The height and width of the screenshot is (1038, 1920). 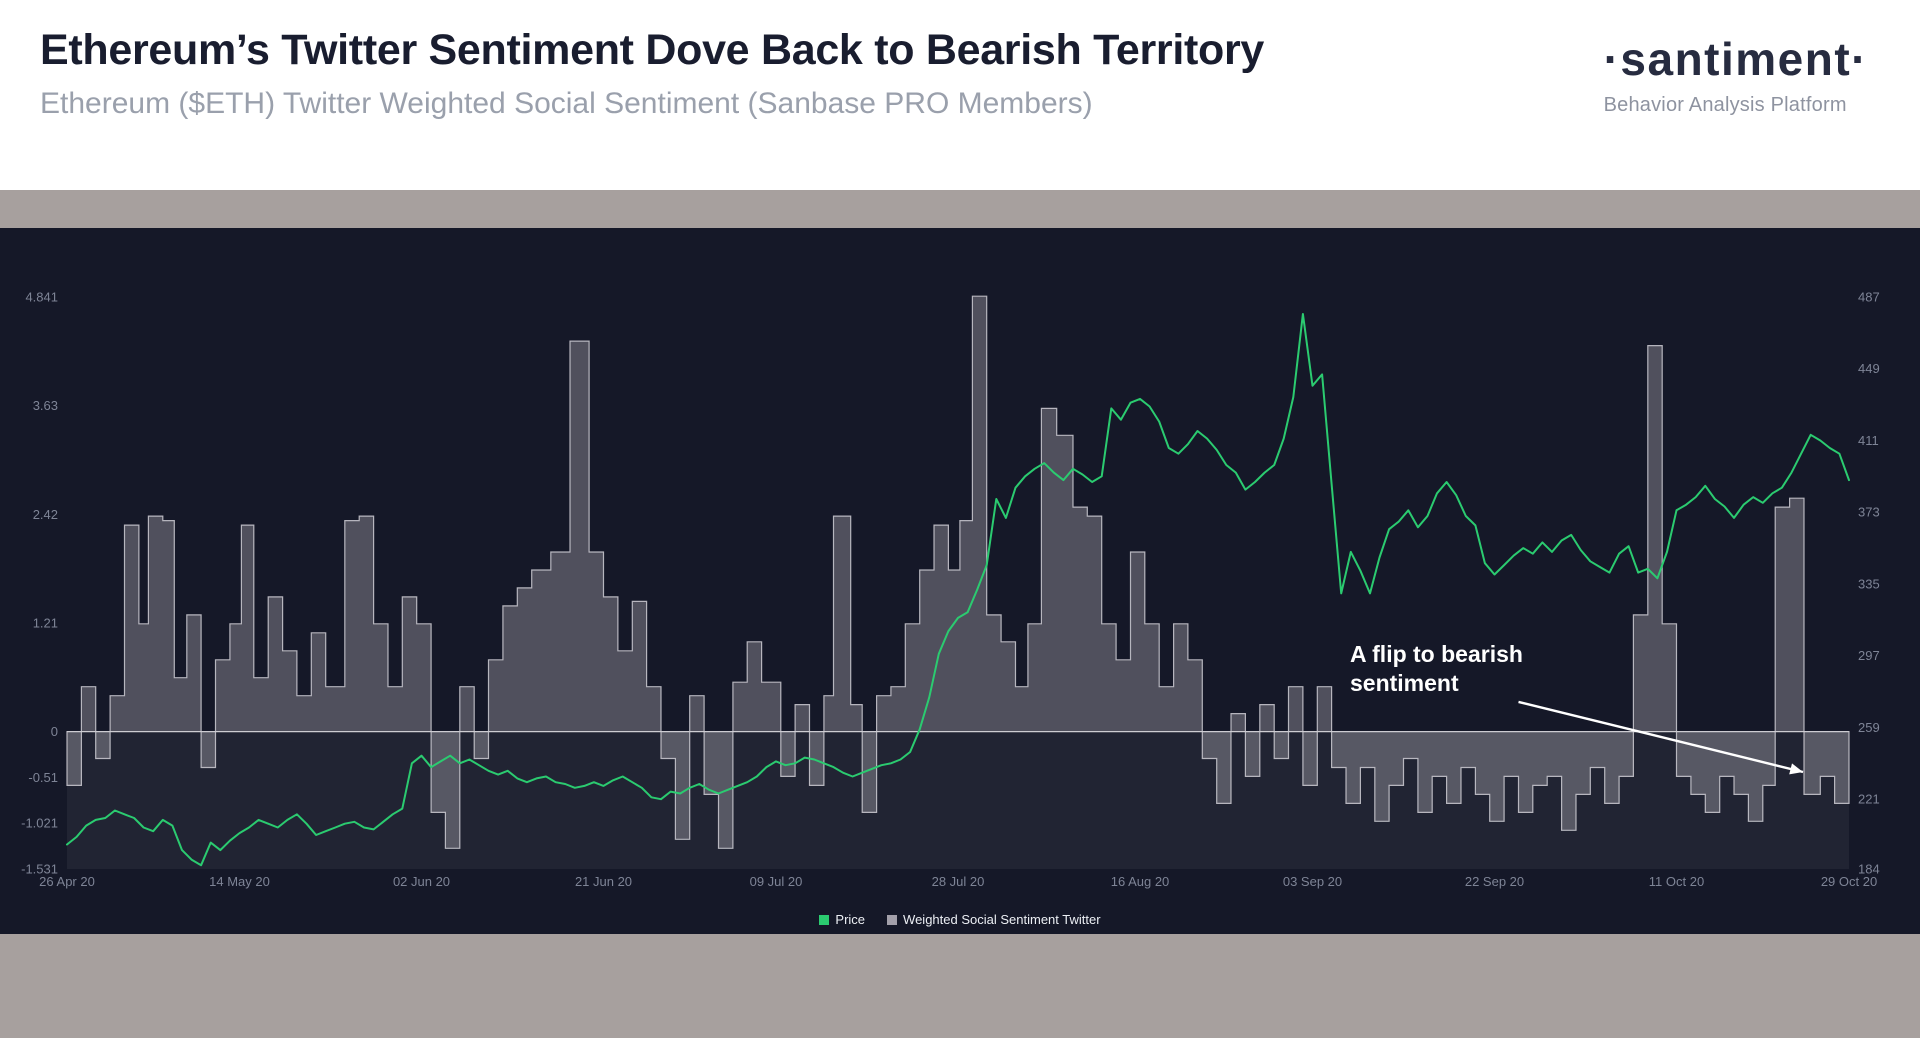 What do you see at coordinates (1312, 881) in the screenshot?
I see `svg-text: 03 Sep 20` at bounding box center [1312, 881].